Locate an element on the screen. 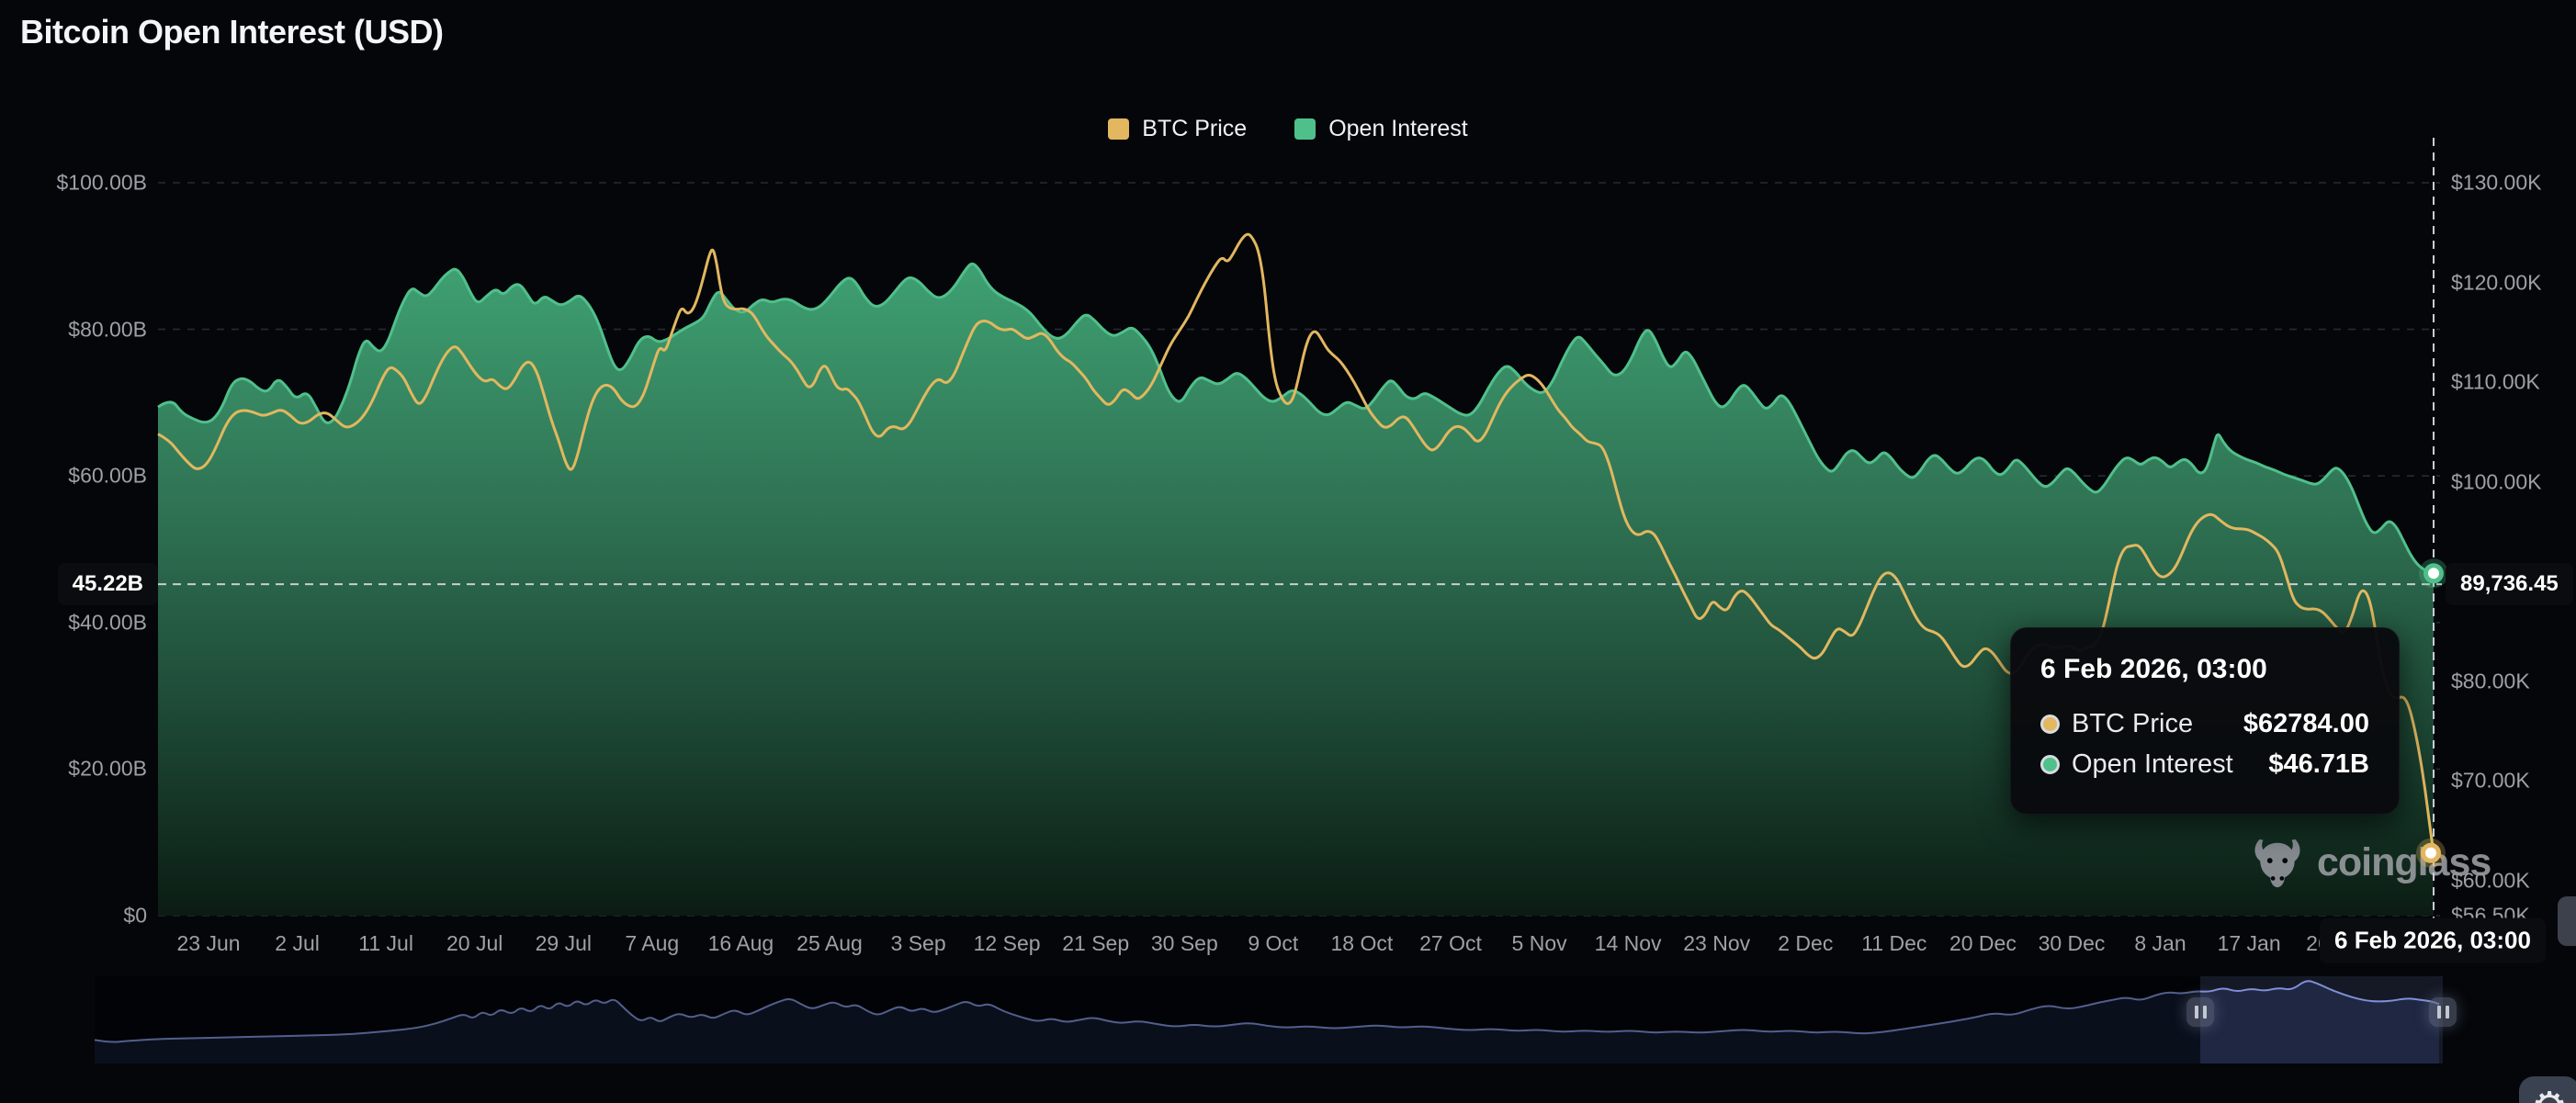 The height and width of the screenshot is (1103, 2576). page-title: Bitcoin Open Interest (USD) is located at coordinates (232, 32).